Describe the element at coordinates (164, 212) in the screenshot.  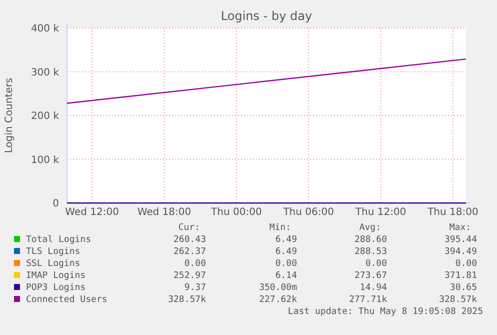
I see `x-tick-label: Wed 18:00` at that location.